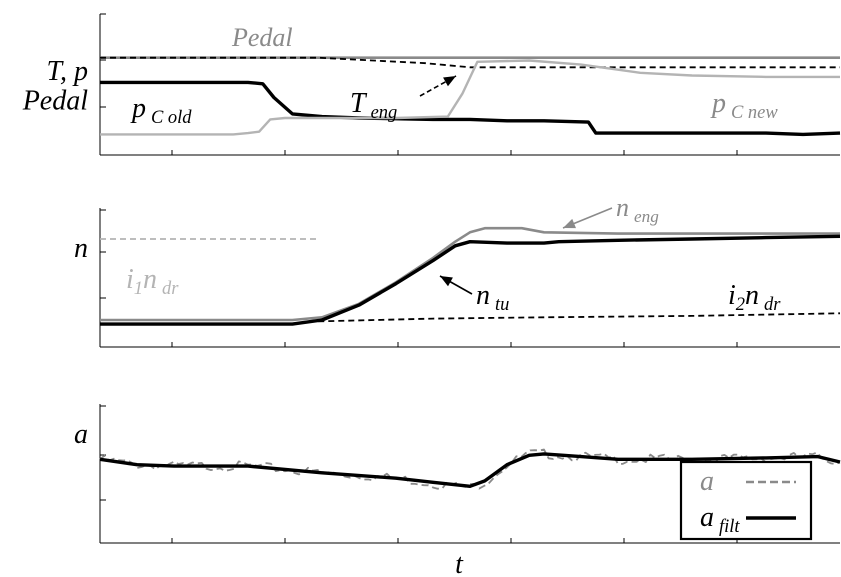  I want to click on series-a_filt, so click(470, 470).